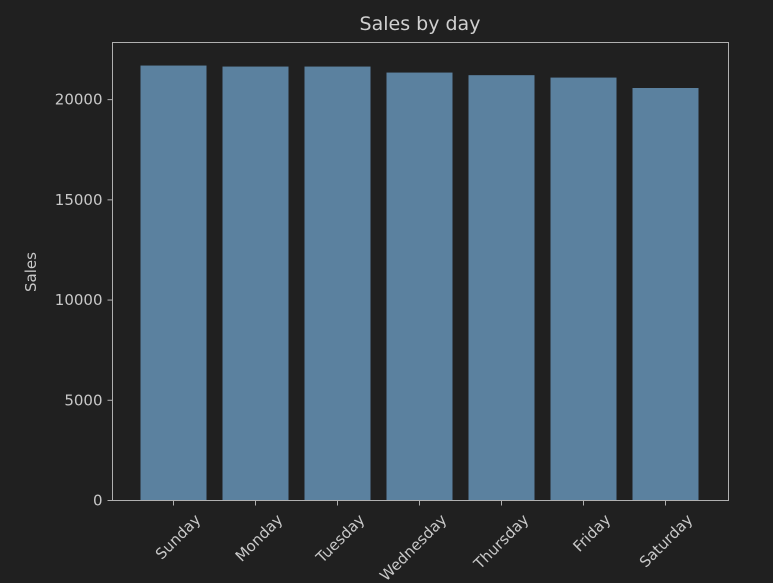 This screenshot has width=773, height=583. I want to click on y-axis-label: Sales, so click(31, 272).